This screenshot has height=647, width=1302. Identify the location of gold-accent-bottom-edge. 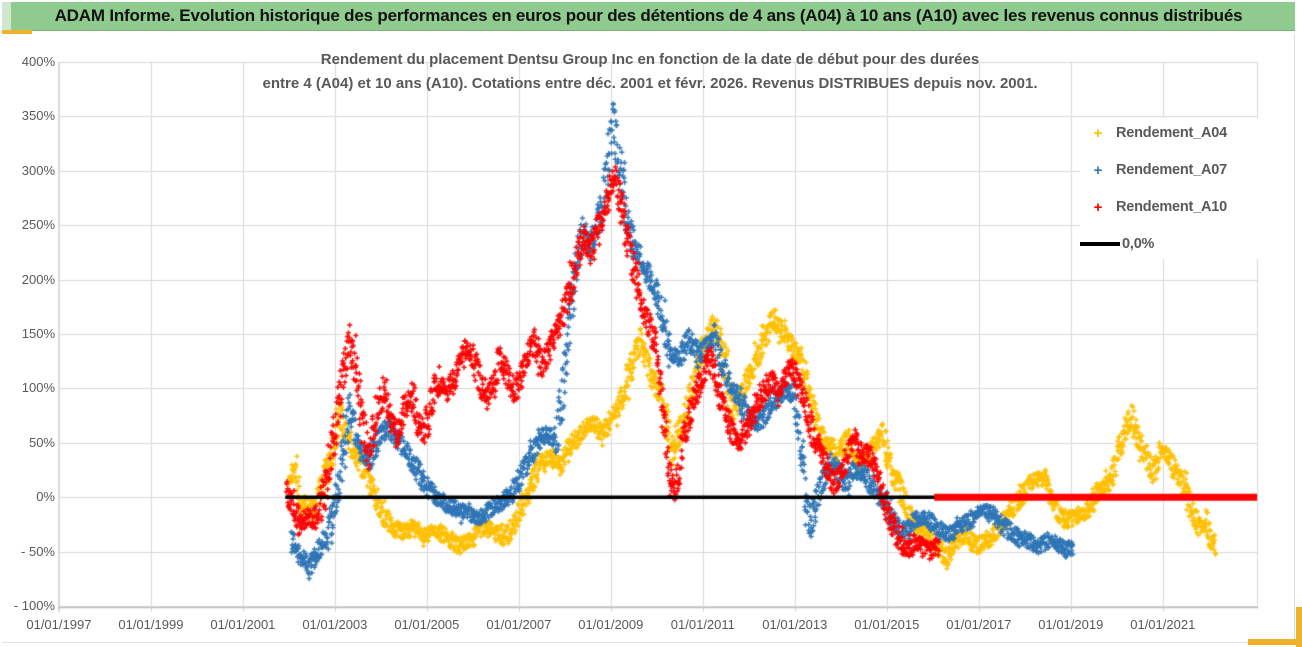
(1275, 642).